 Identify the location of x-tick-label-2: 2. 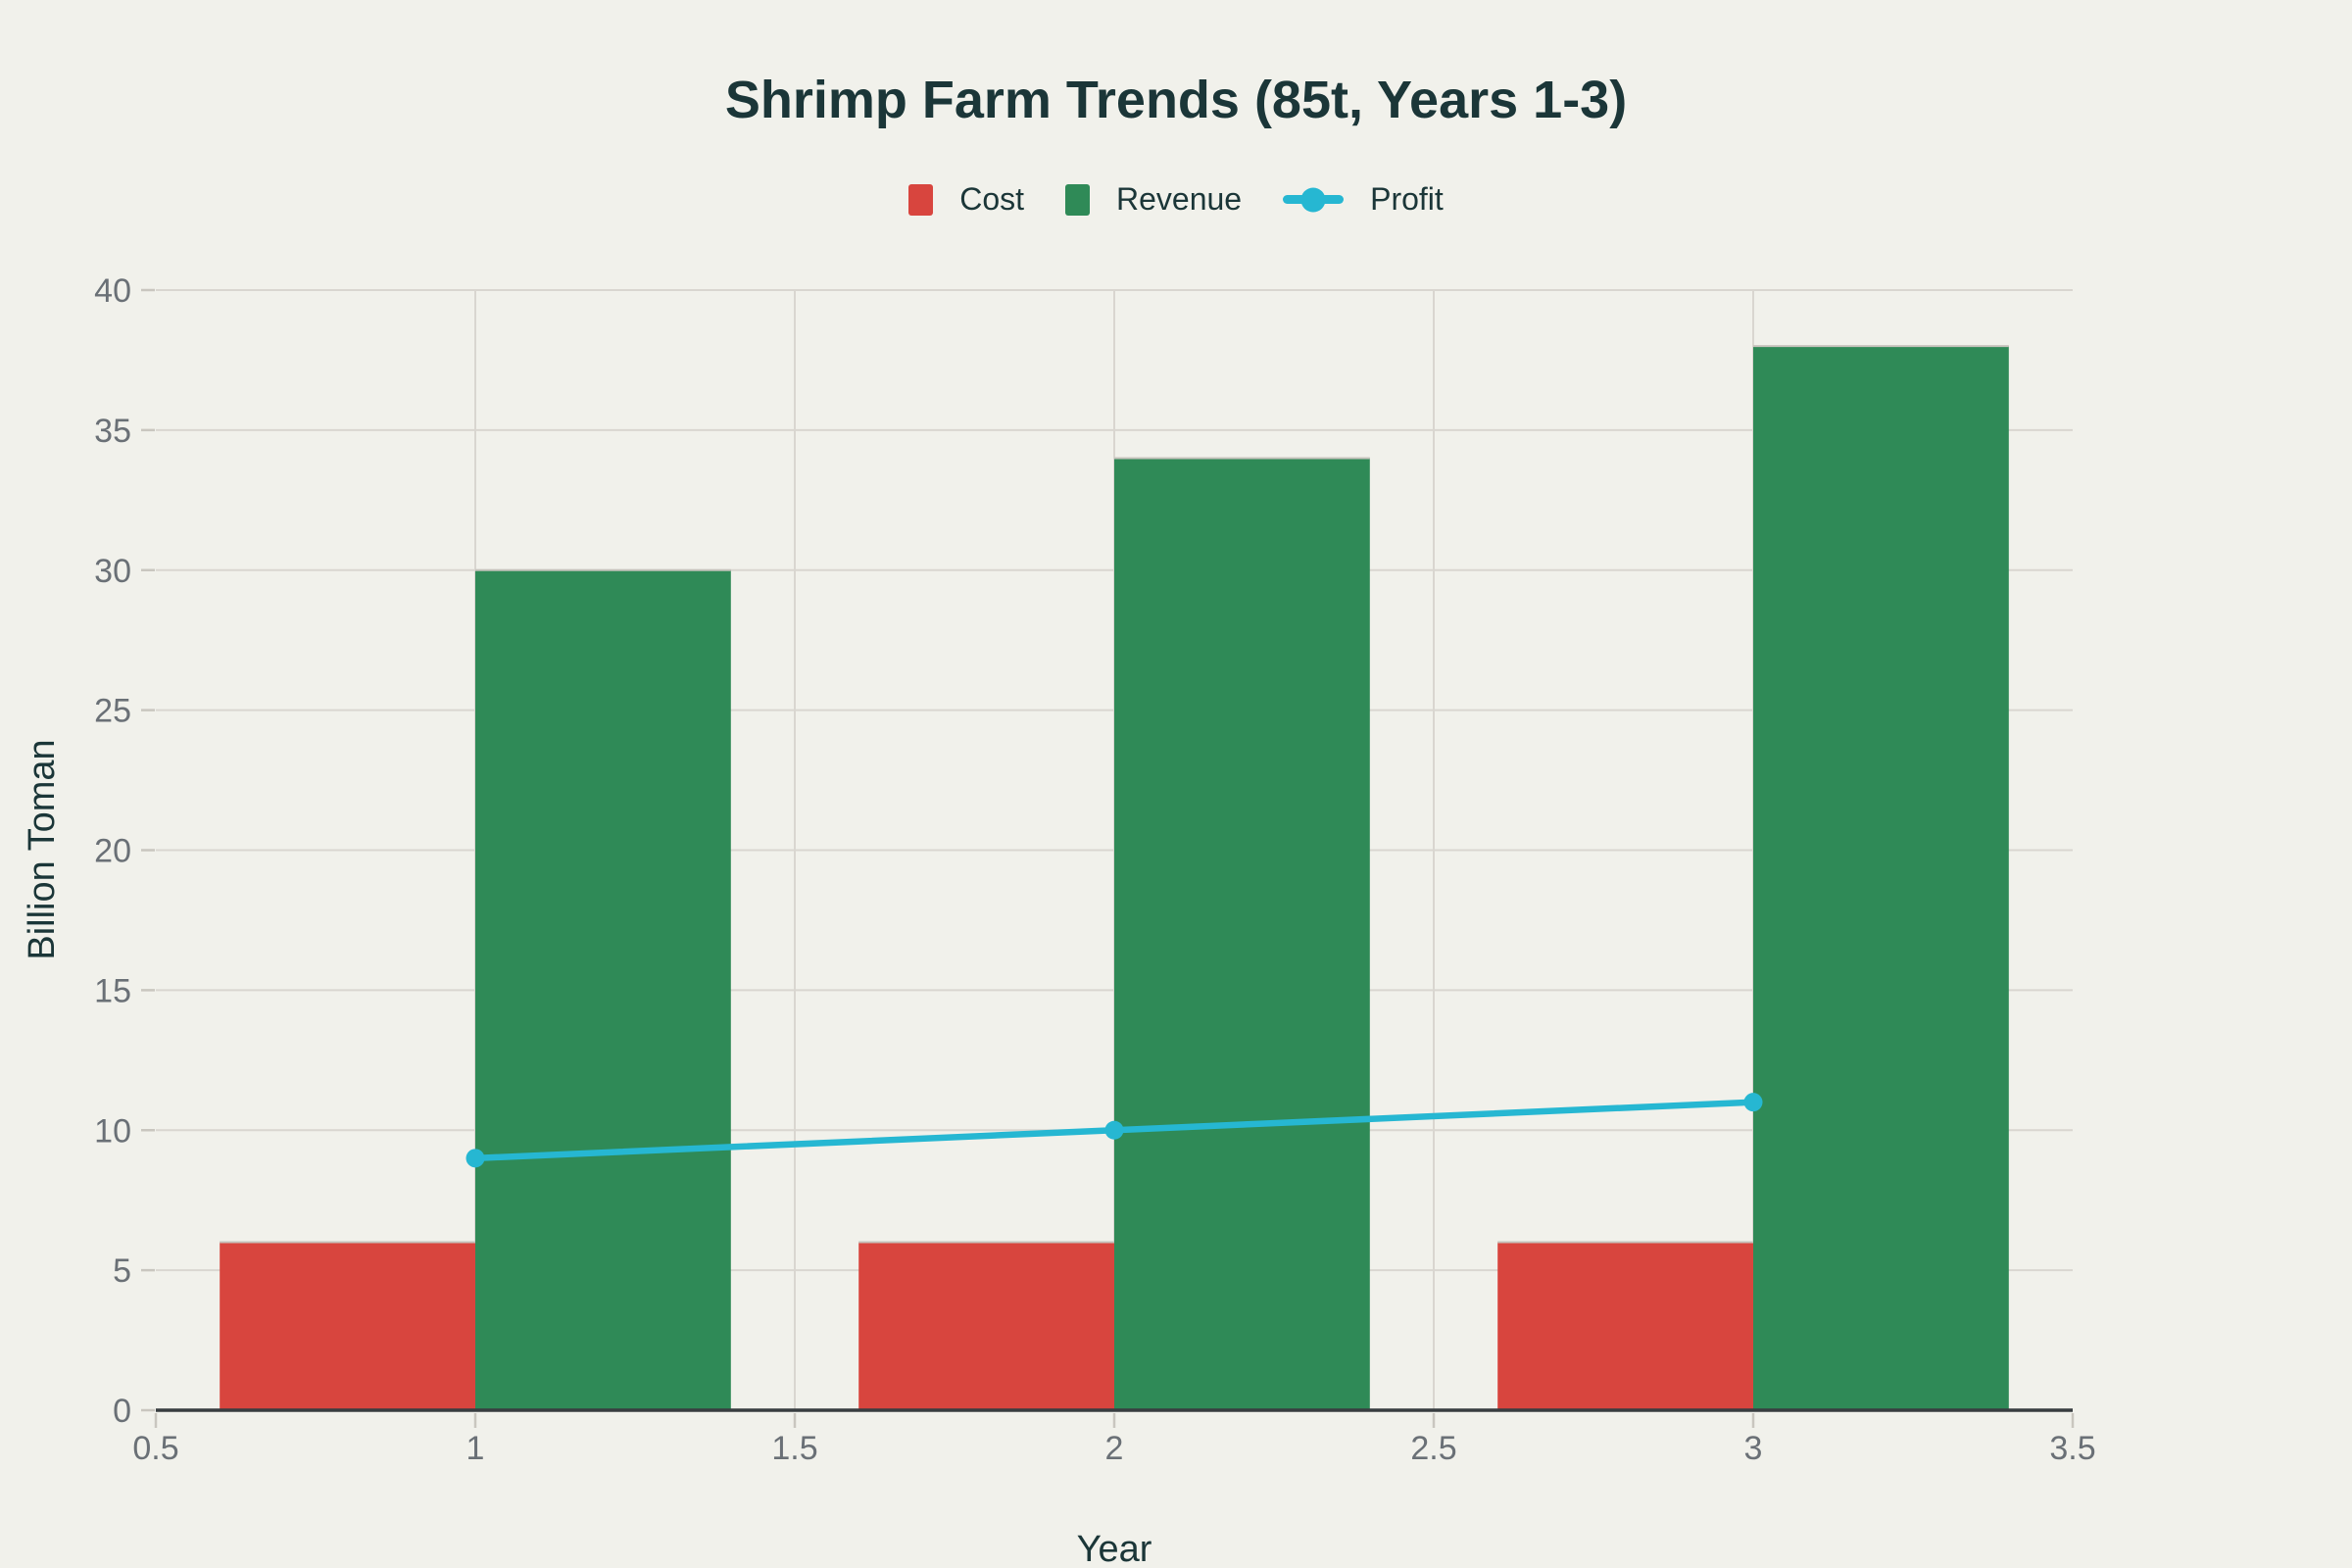
(1114, 1448).